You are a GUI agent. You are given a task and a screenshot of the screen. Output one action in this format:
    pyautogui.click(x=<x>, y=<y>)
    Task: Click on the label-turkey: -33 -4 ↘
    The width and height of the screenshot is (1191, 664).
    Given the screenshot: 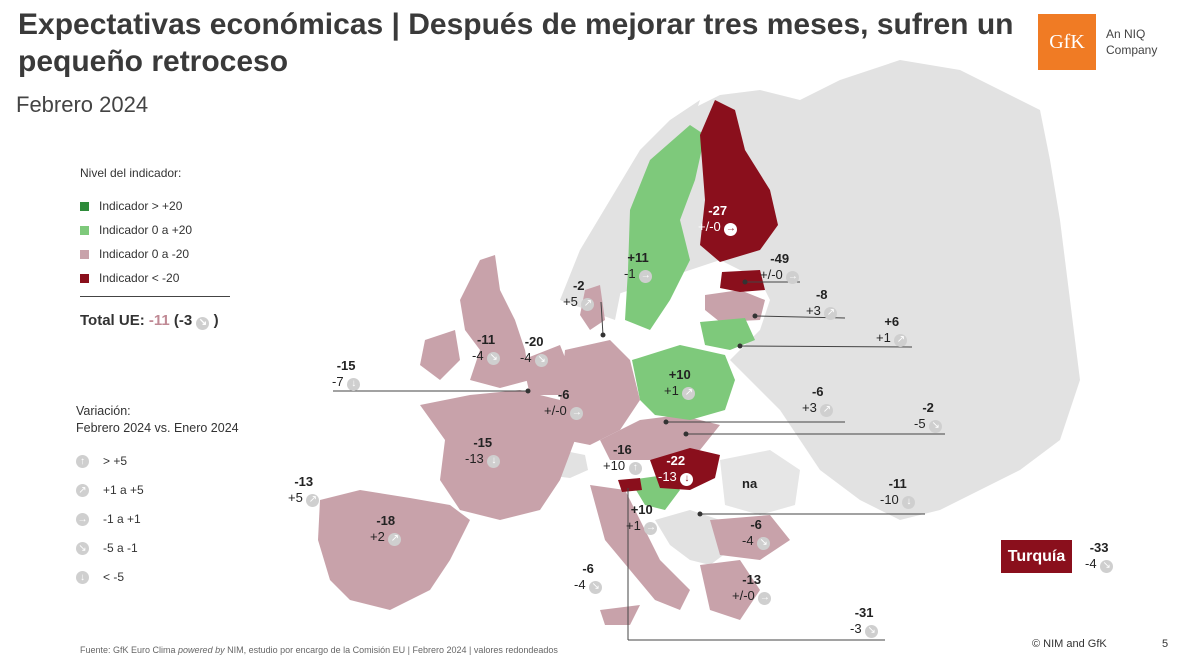 What is the action you would take?
    pyautogui.click(x=1099, y=556)
    